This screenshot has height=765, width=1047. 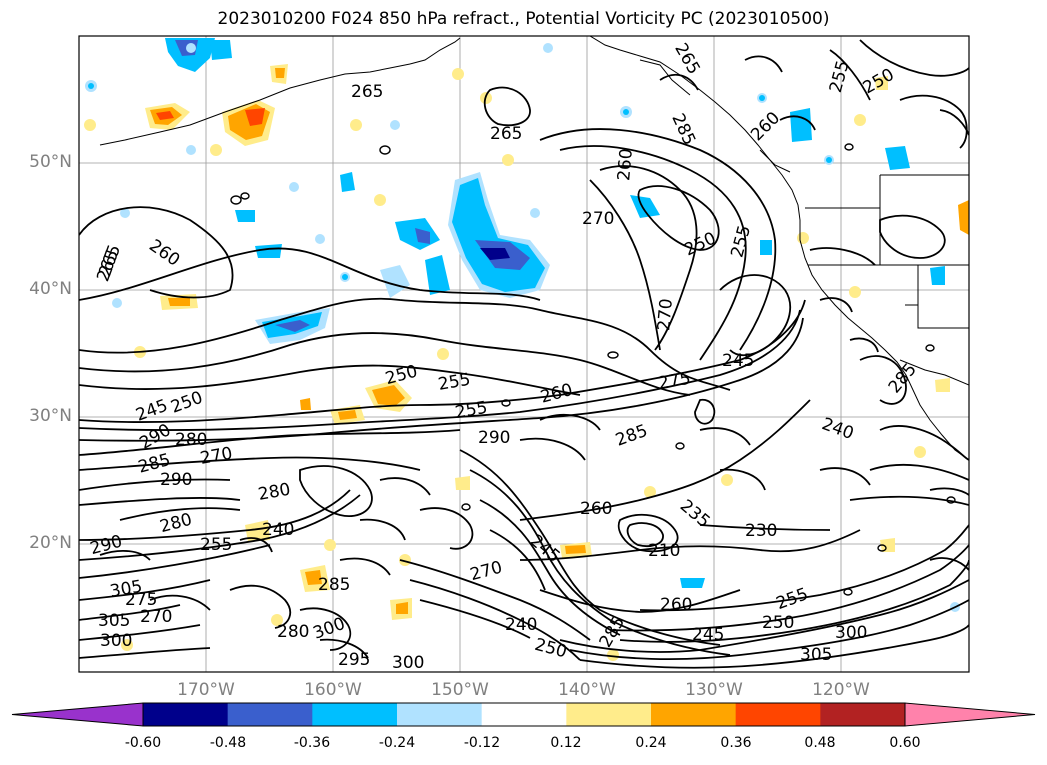 What do you see at coordinates (50, 162) in the screenshot?
I see `lat-label-50n: 50°N` at bounding box center [50, 162].